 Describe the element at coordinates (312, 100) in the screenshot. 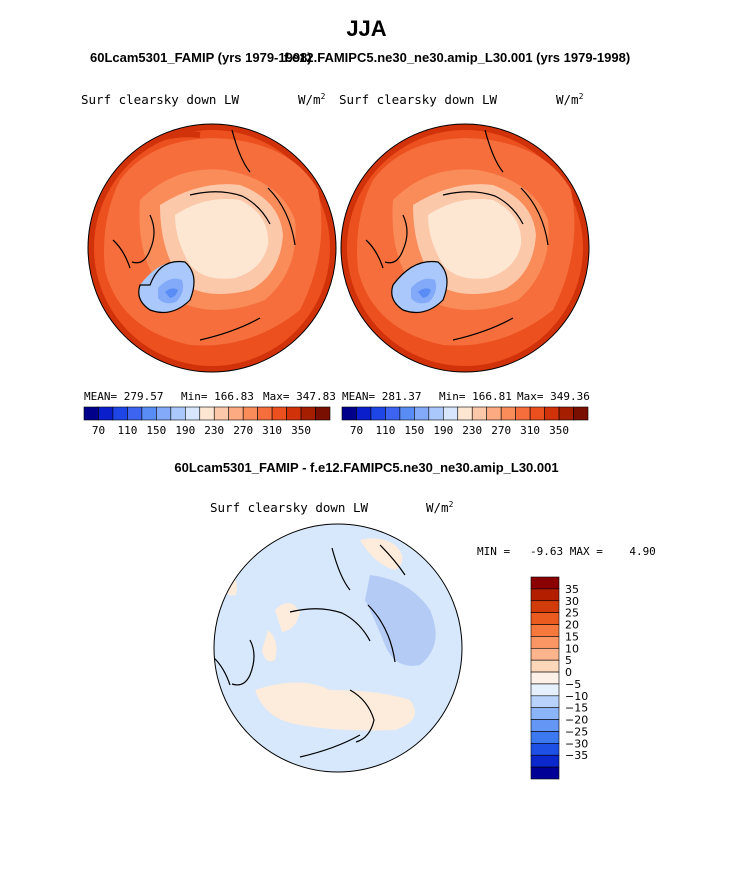

I see `left-units-label: W/m2` at that location.